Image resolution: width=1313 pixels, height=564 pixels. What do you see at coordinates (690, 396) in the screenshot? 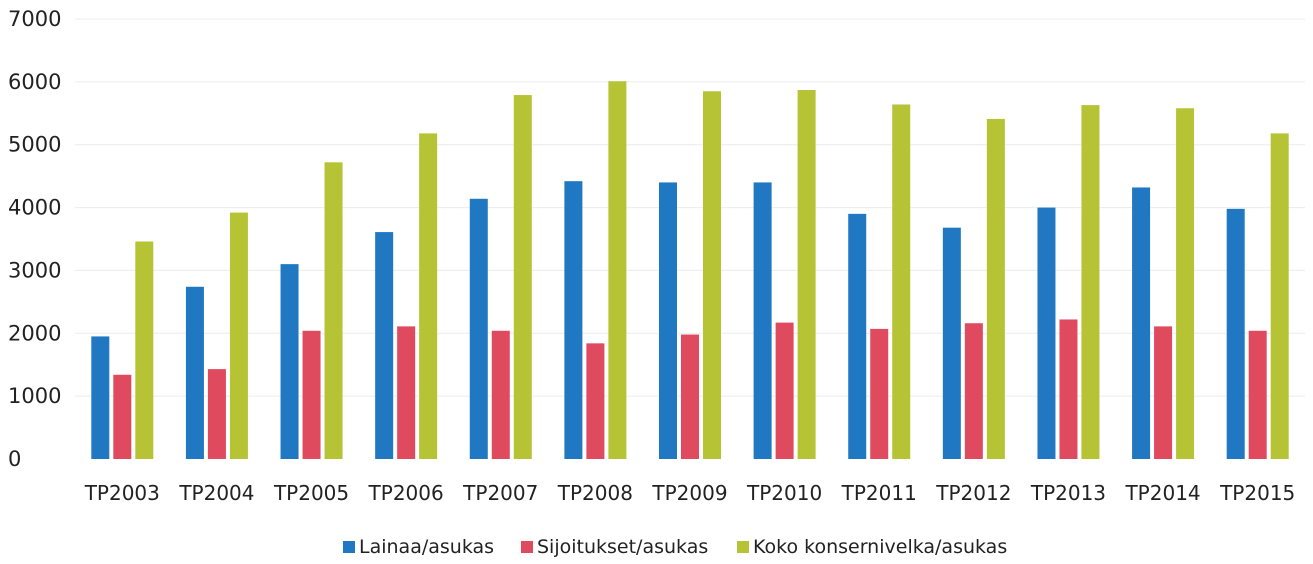
I see `bar-sijoitukset-asukas-tp2009` at bounding box center [690, 396].